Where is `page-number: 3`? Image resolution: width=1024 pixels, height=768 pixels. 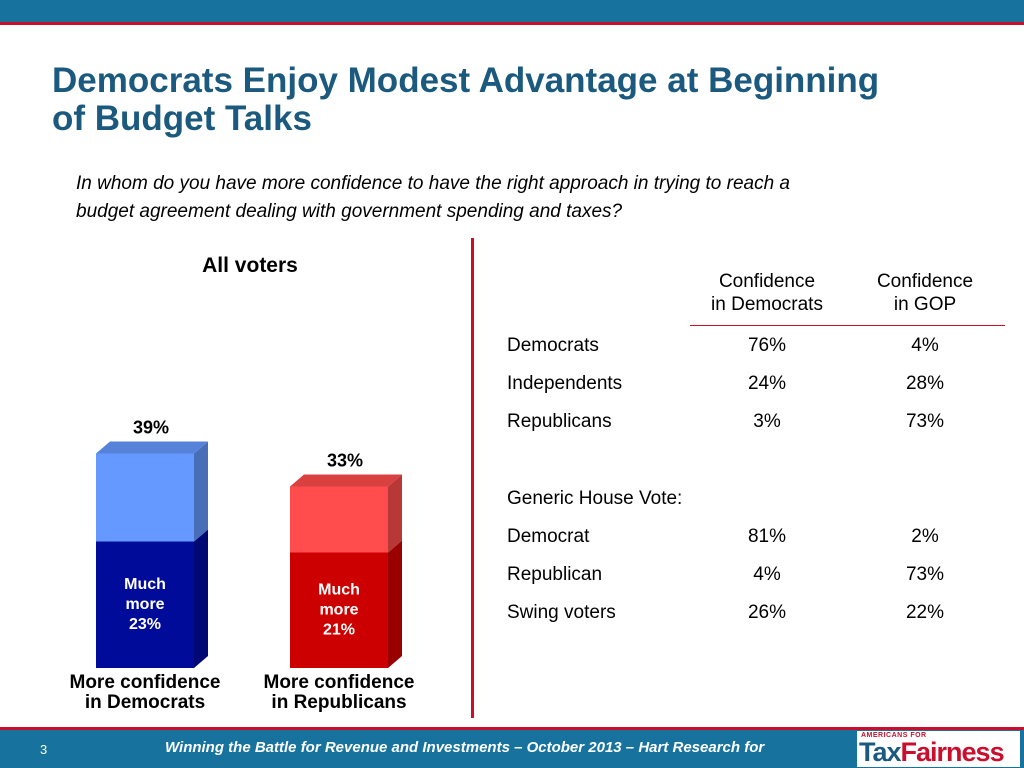
page-number: 3 is located at coordinates (44, 749).